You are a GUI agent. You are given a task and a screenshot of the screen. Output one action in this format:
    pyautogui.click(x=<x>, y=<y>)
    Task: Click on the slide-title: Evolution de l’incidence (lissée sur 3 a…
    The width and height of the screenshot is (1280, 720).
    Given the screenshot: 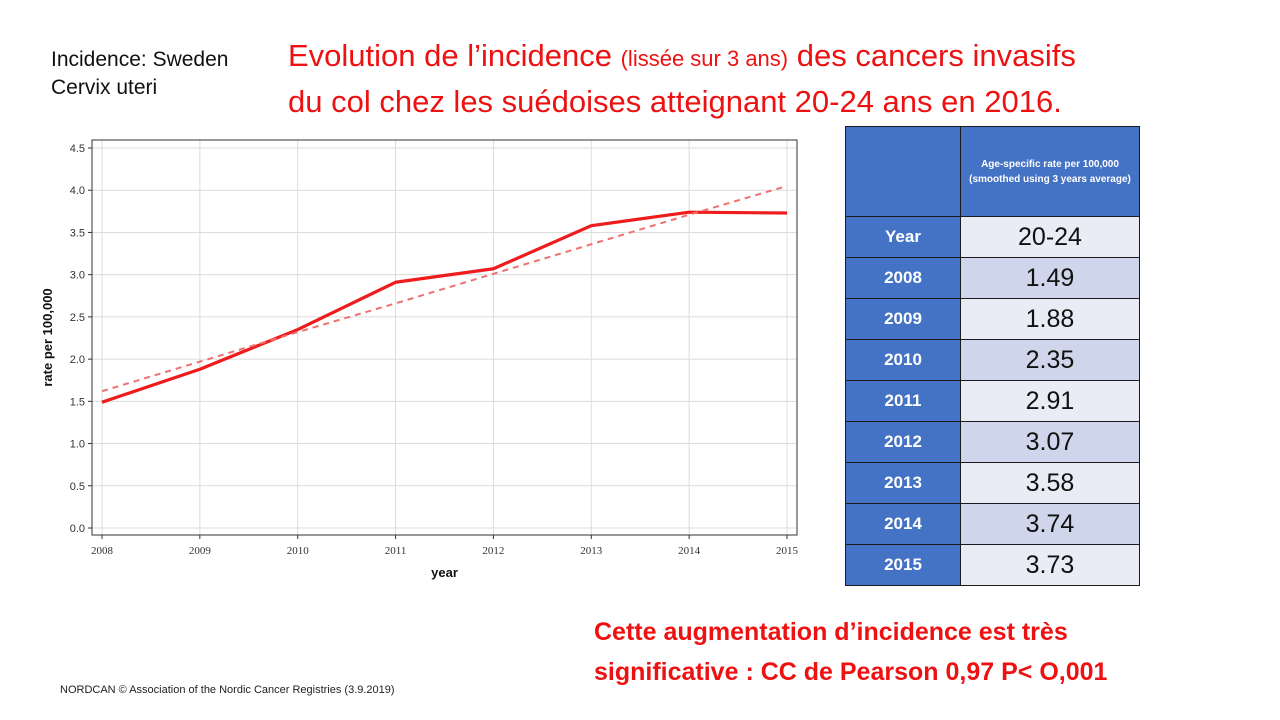 What is the action you would take?
    pyautogui.click(x=768, y=78)
    